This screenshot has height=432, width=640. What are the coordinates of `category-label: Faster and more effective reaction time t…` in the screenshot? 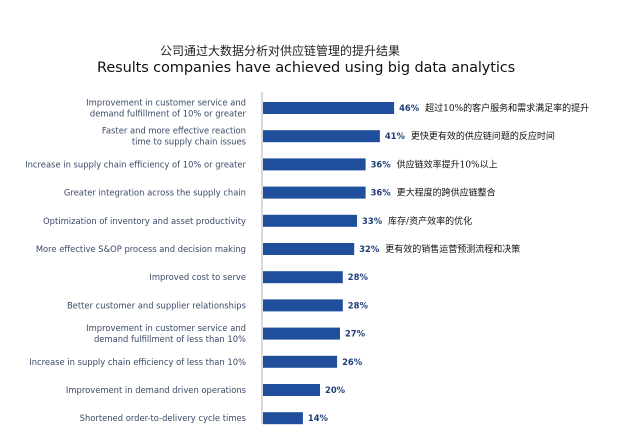 It's located at (174, 136).